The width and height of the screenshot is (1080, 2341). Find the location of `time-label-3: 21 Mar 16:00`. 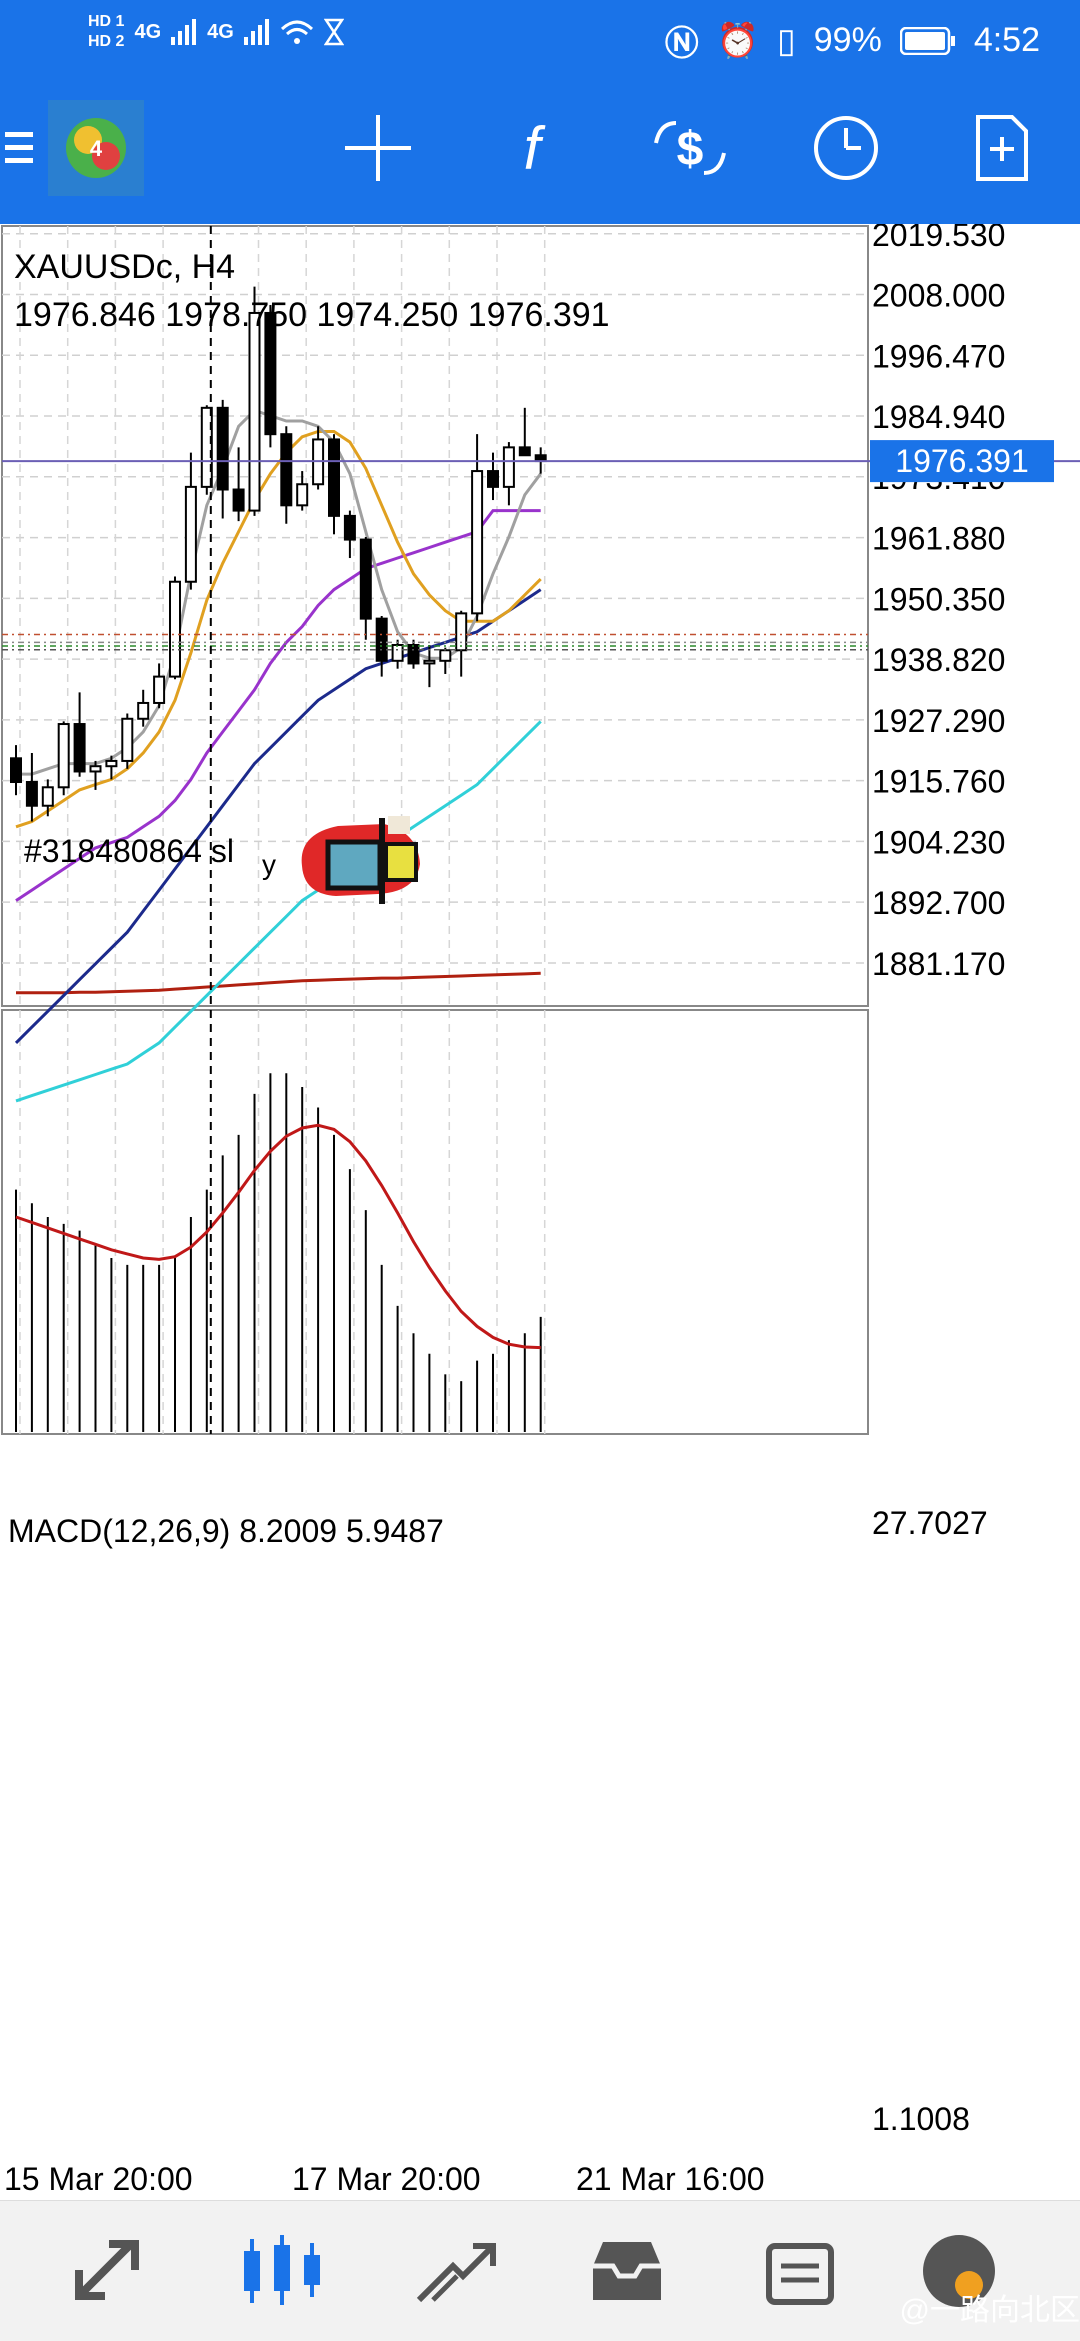

time-label-3: 21 Mar 16:00 is located at coordinates (670, 2179).